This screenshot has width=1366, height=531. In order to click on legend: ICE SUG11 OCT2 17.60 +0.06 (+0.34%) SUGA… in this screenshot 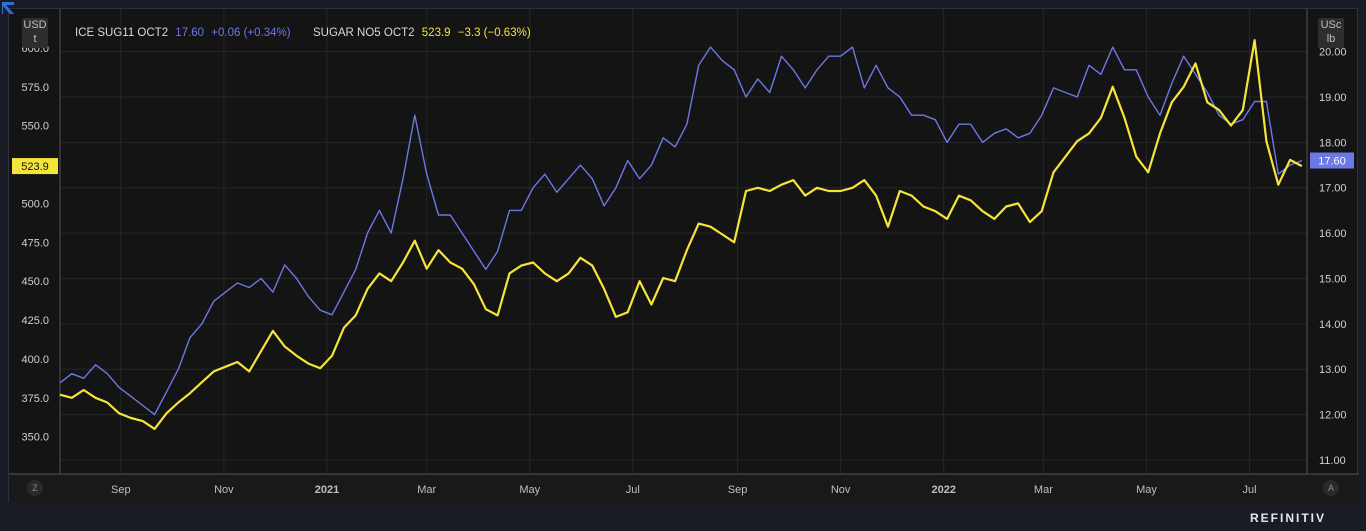, I will do `click(305, 33)`.